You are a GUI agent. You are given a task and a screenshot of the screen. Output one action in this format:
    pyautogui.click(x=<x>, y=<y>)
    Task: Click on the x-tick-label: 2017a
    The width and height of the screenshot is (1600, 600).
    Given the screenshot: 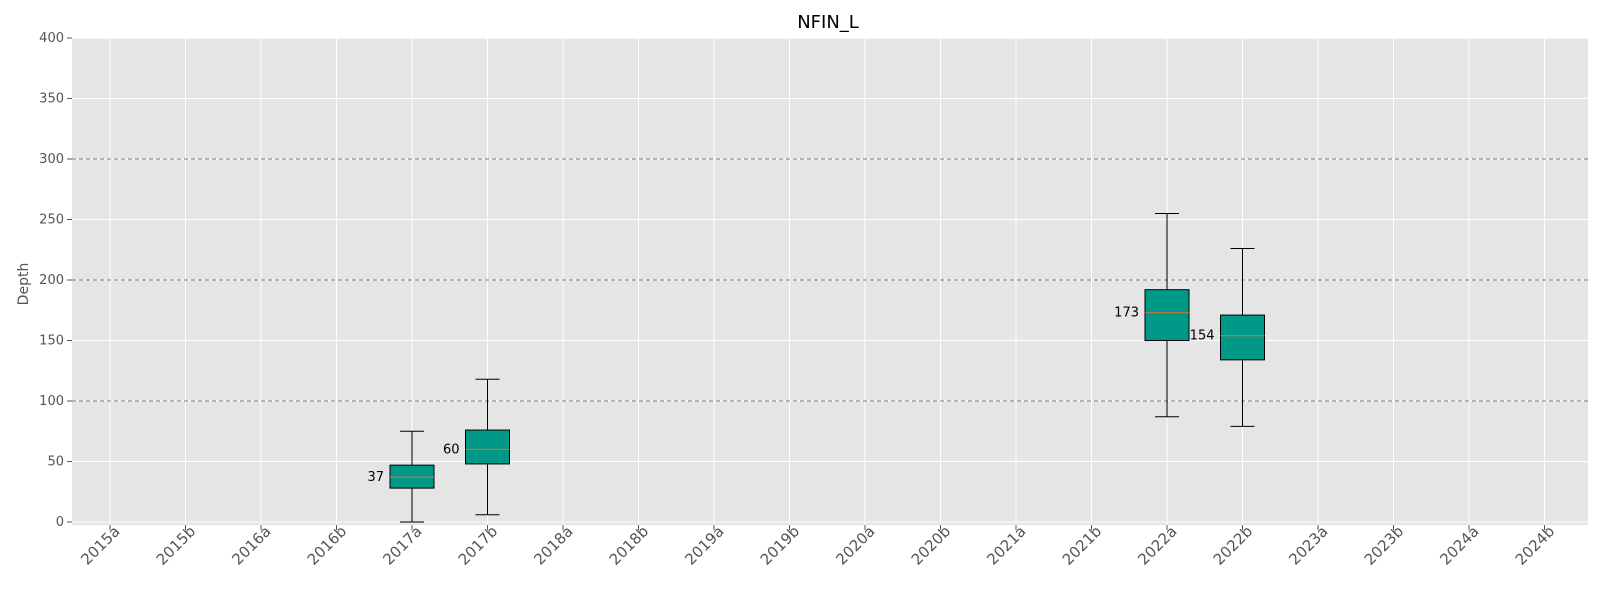 What is the action you would take?
    pyautogui.click(x=402, y=545)
    